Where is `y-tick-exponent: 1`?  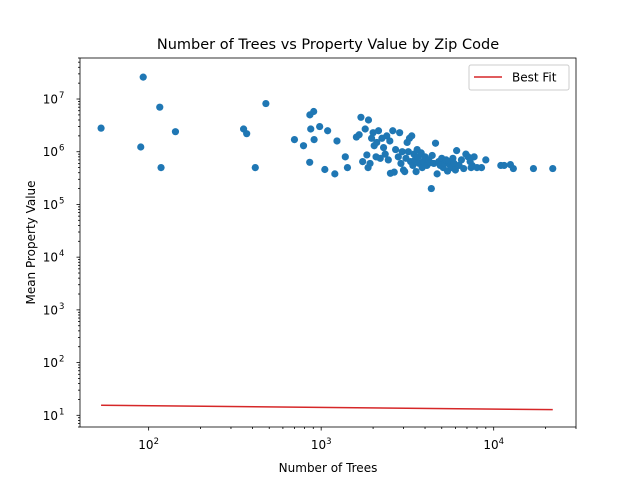 y-tick-exponent: 1 is located at coordinates (61, 412).